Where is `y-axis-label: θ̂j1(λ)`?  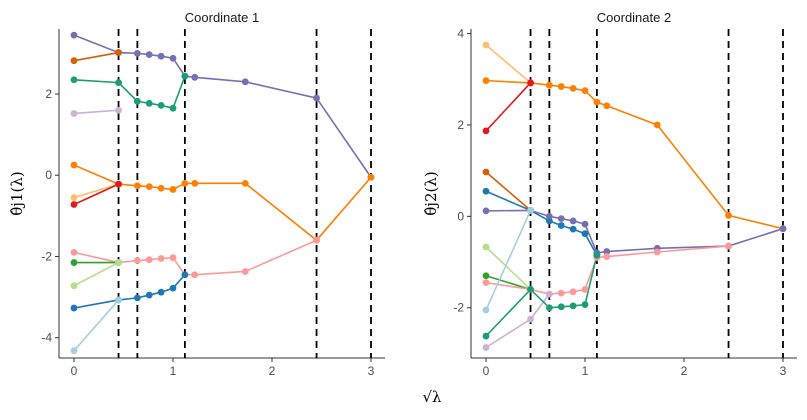
y-axis-label: θ̂j1(λ) is located at coordinates (17, 193).